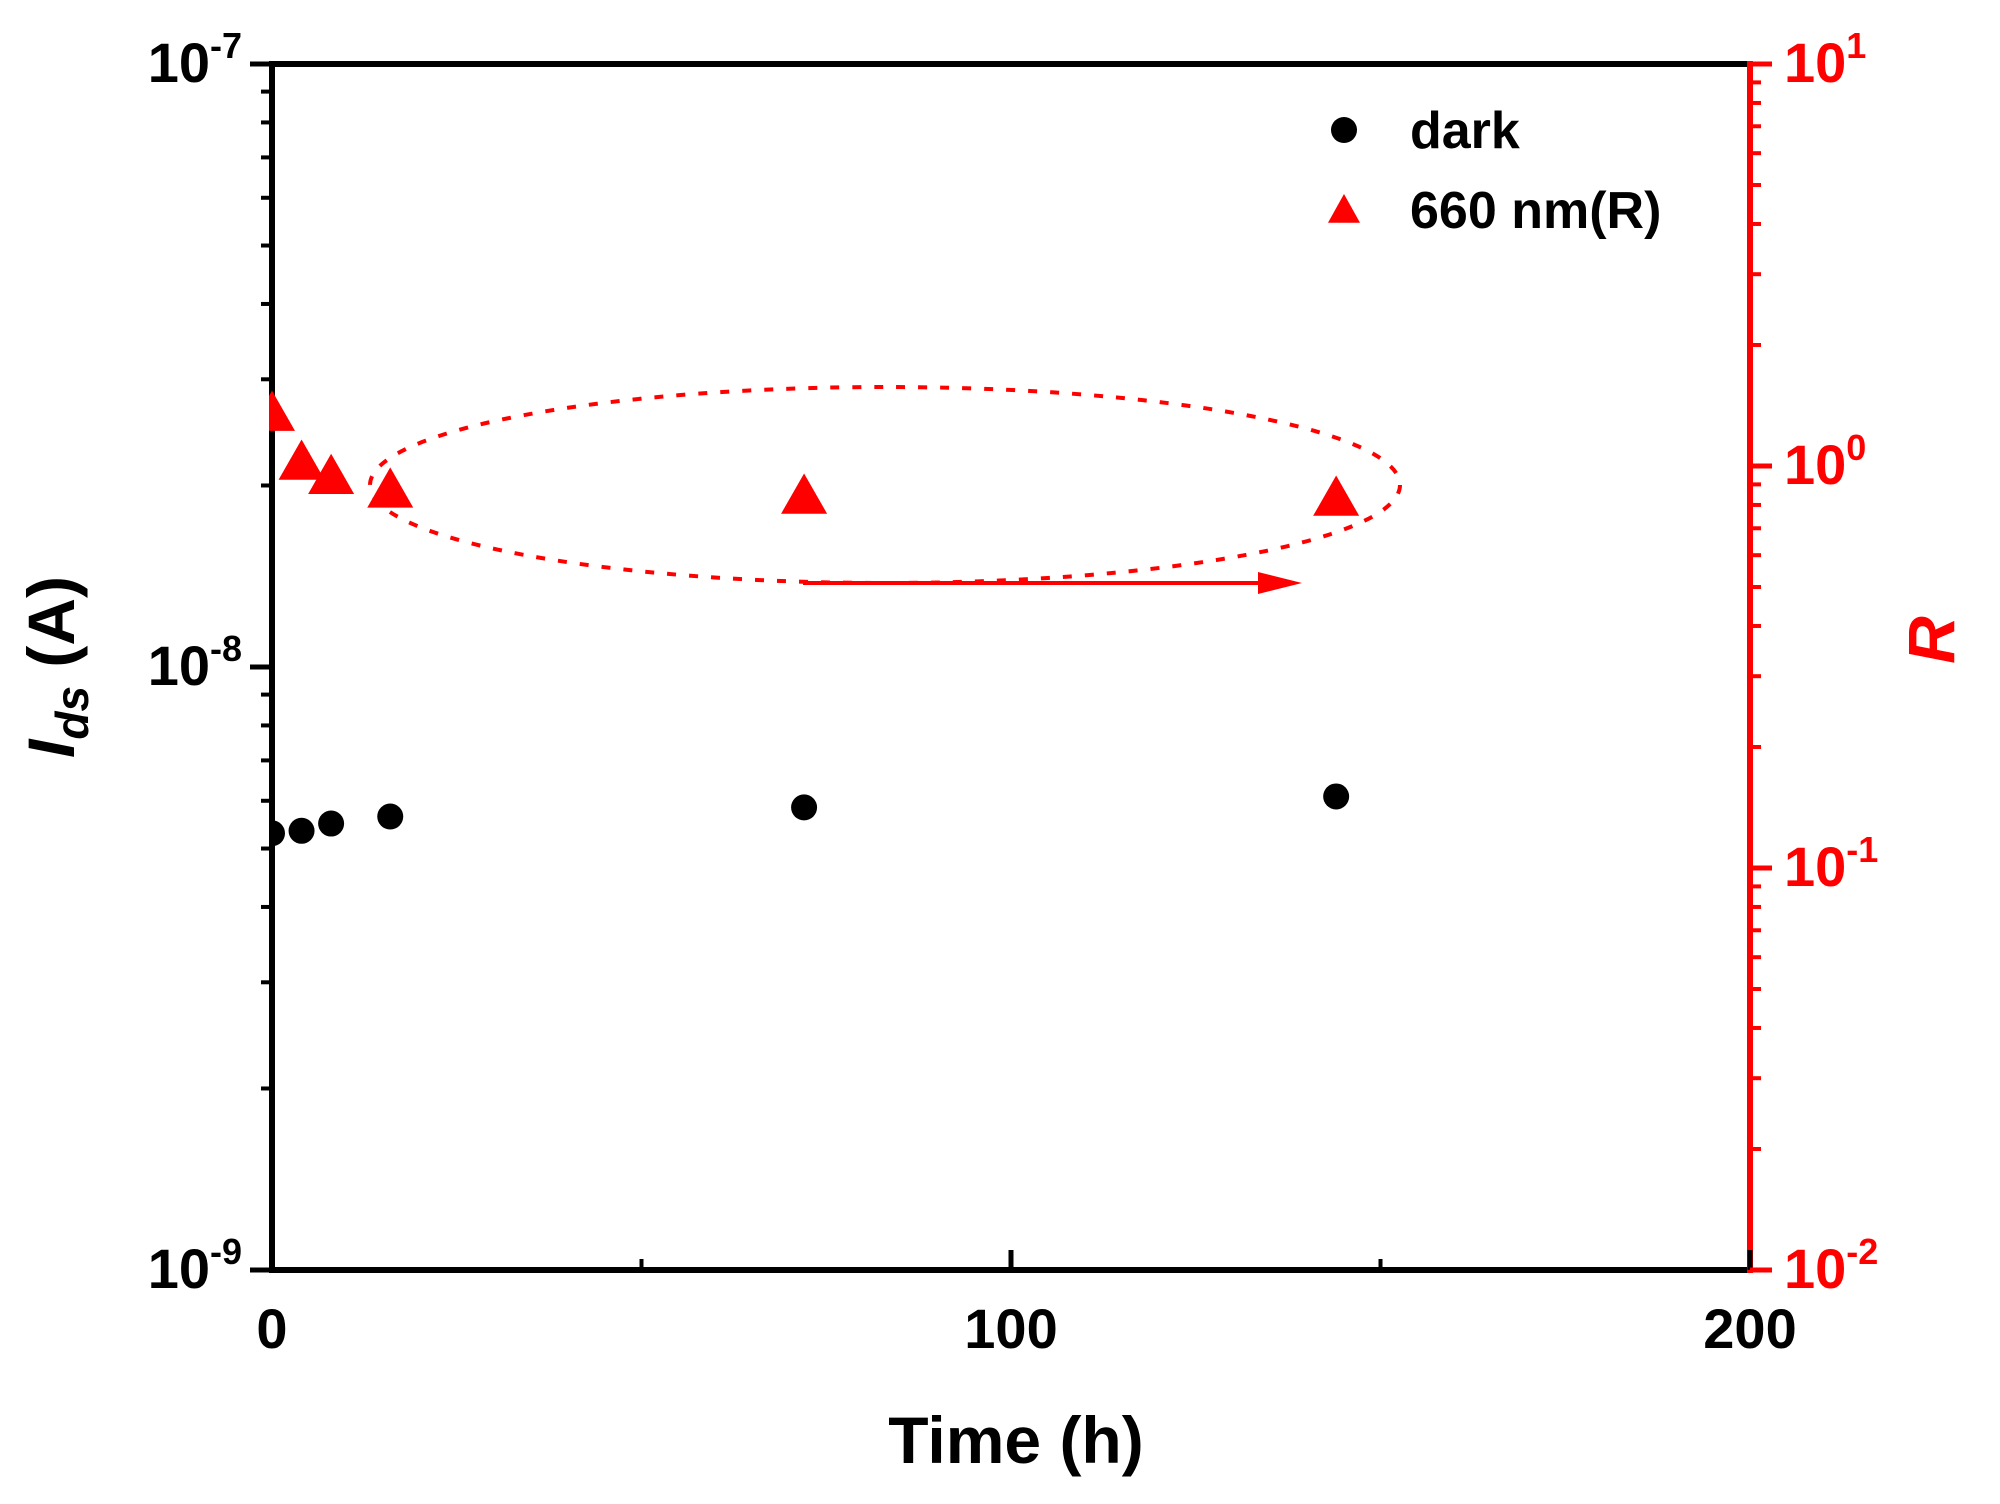  Describe the element at coordinates (271, 1328) in the screenshot. I see `x-tick-label: 0` at that location.